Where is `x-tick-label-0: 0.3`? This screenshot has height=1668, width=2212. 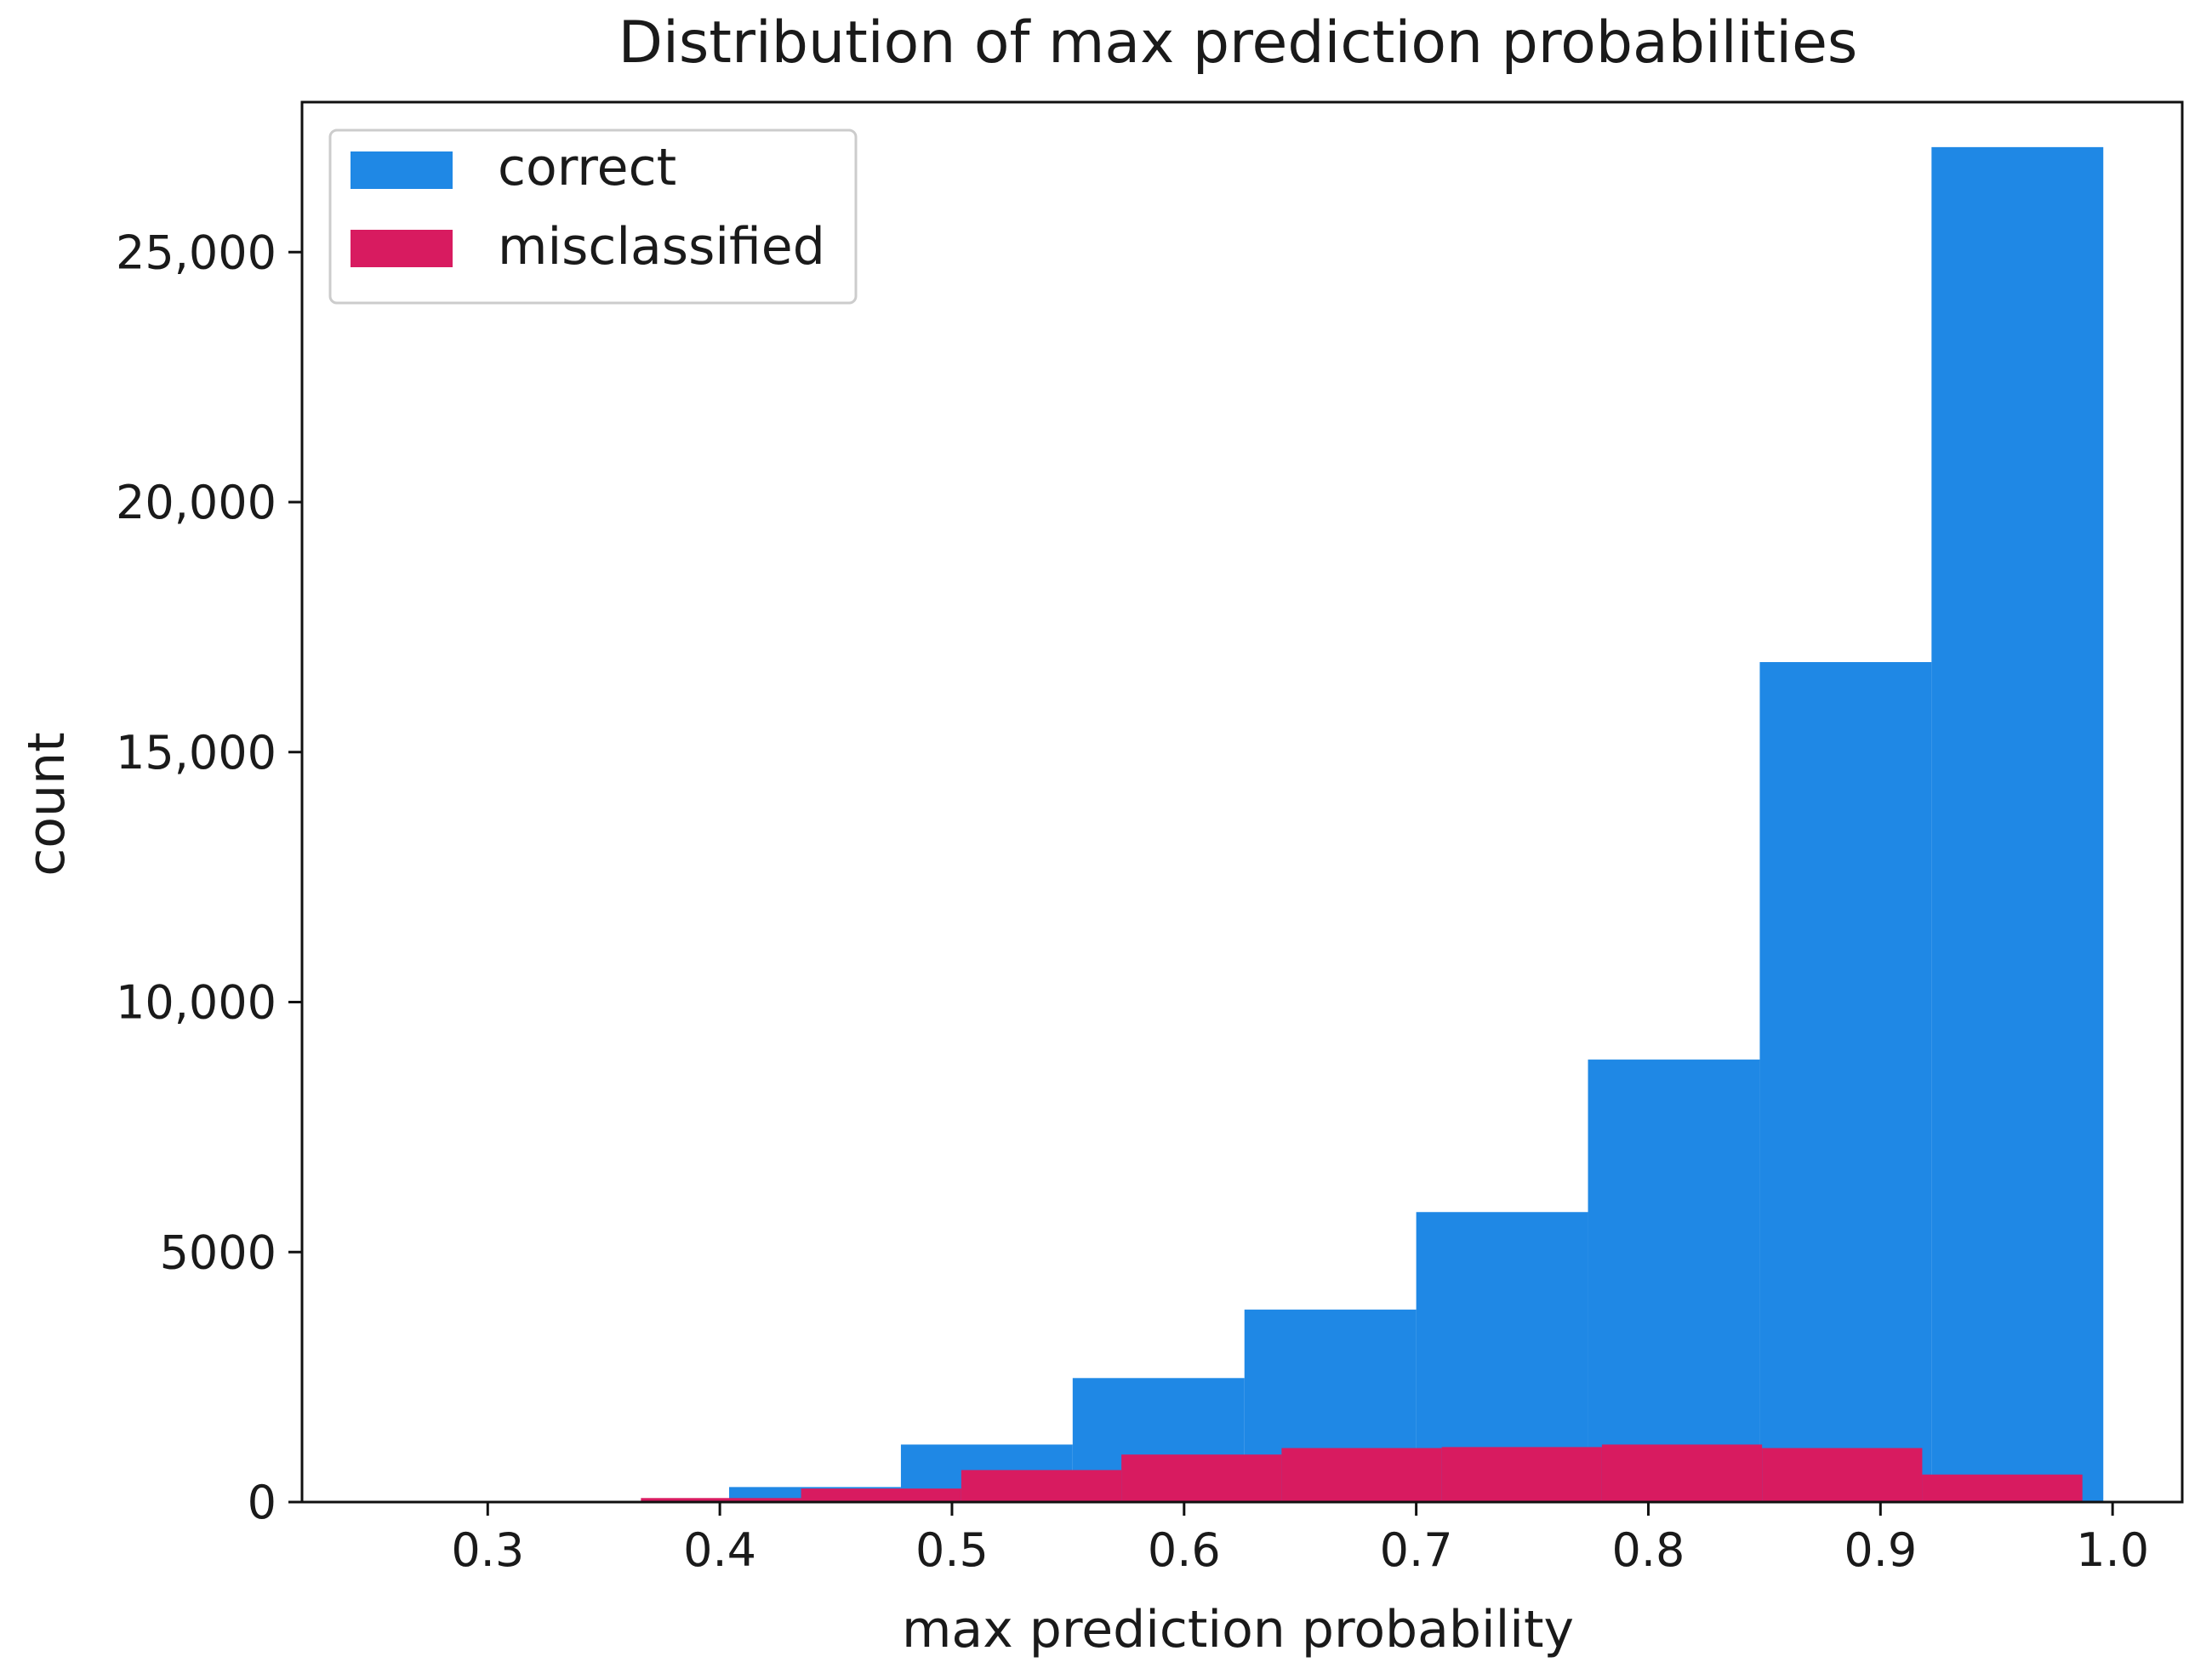
x-tick-label-0: 0.3 is located at coordinates (487, 1550).